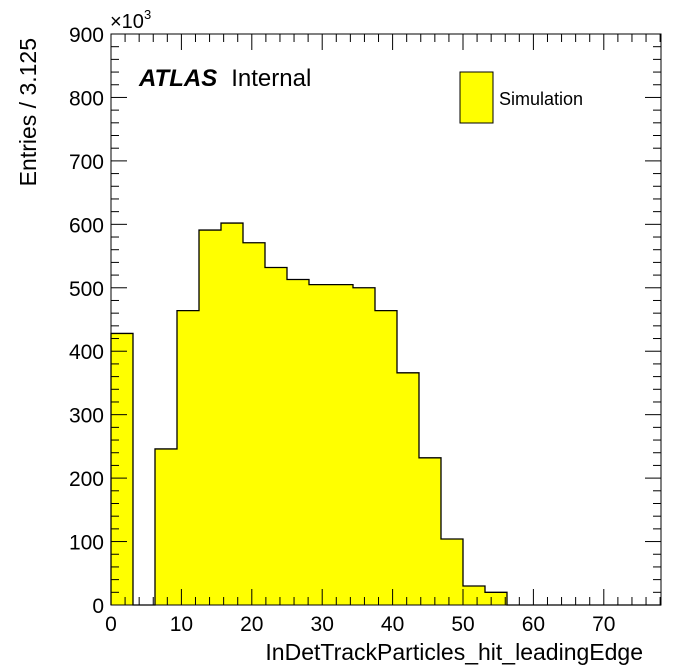 The width and height of the screenshot is (696, 672). I want to click on y-tick-label: 900, so click(86, 35).